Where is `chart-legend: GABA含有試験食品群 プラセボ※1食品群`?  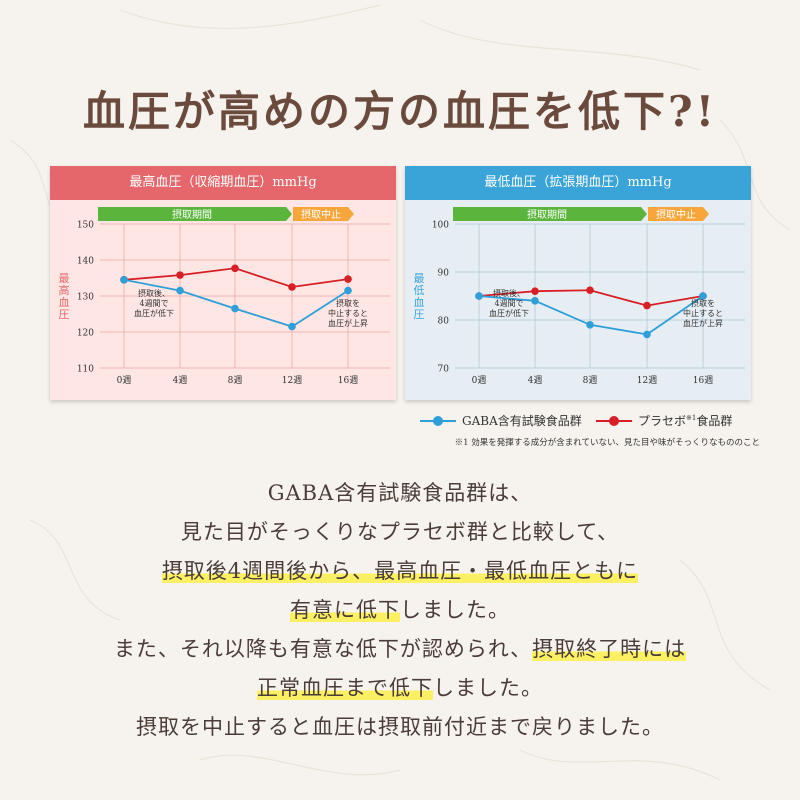
chart-legend: GABA含有試験食品群 プラセボ※1食品群 is located at coordinates (590, 421).